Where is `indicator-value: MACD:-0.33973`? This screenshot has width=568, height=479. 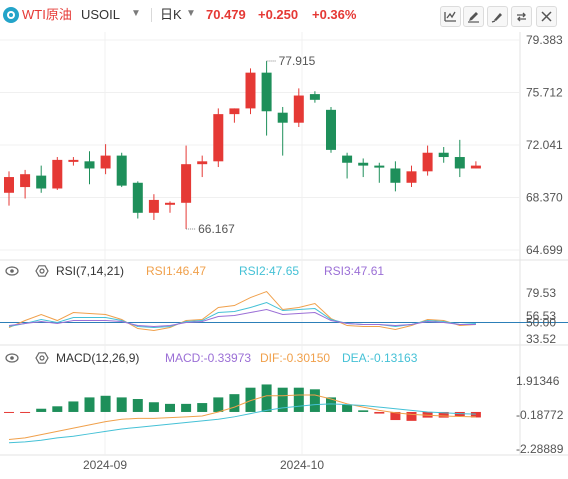 indicator-value: MACD:-0.33973 is located at coordinates (208, 358).